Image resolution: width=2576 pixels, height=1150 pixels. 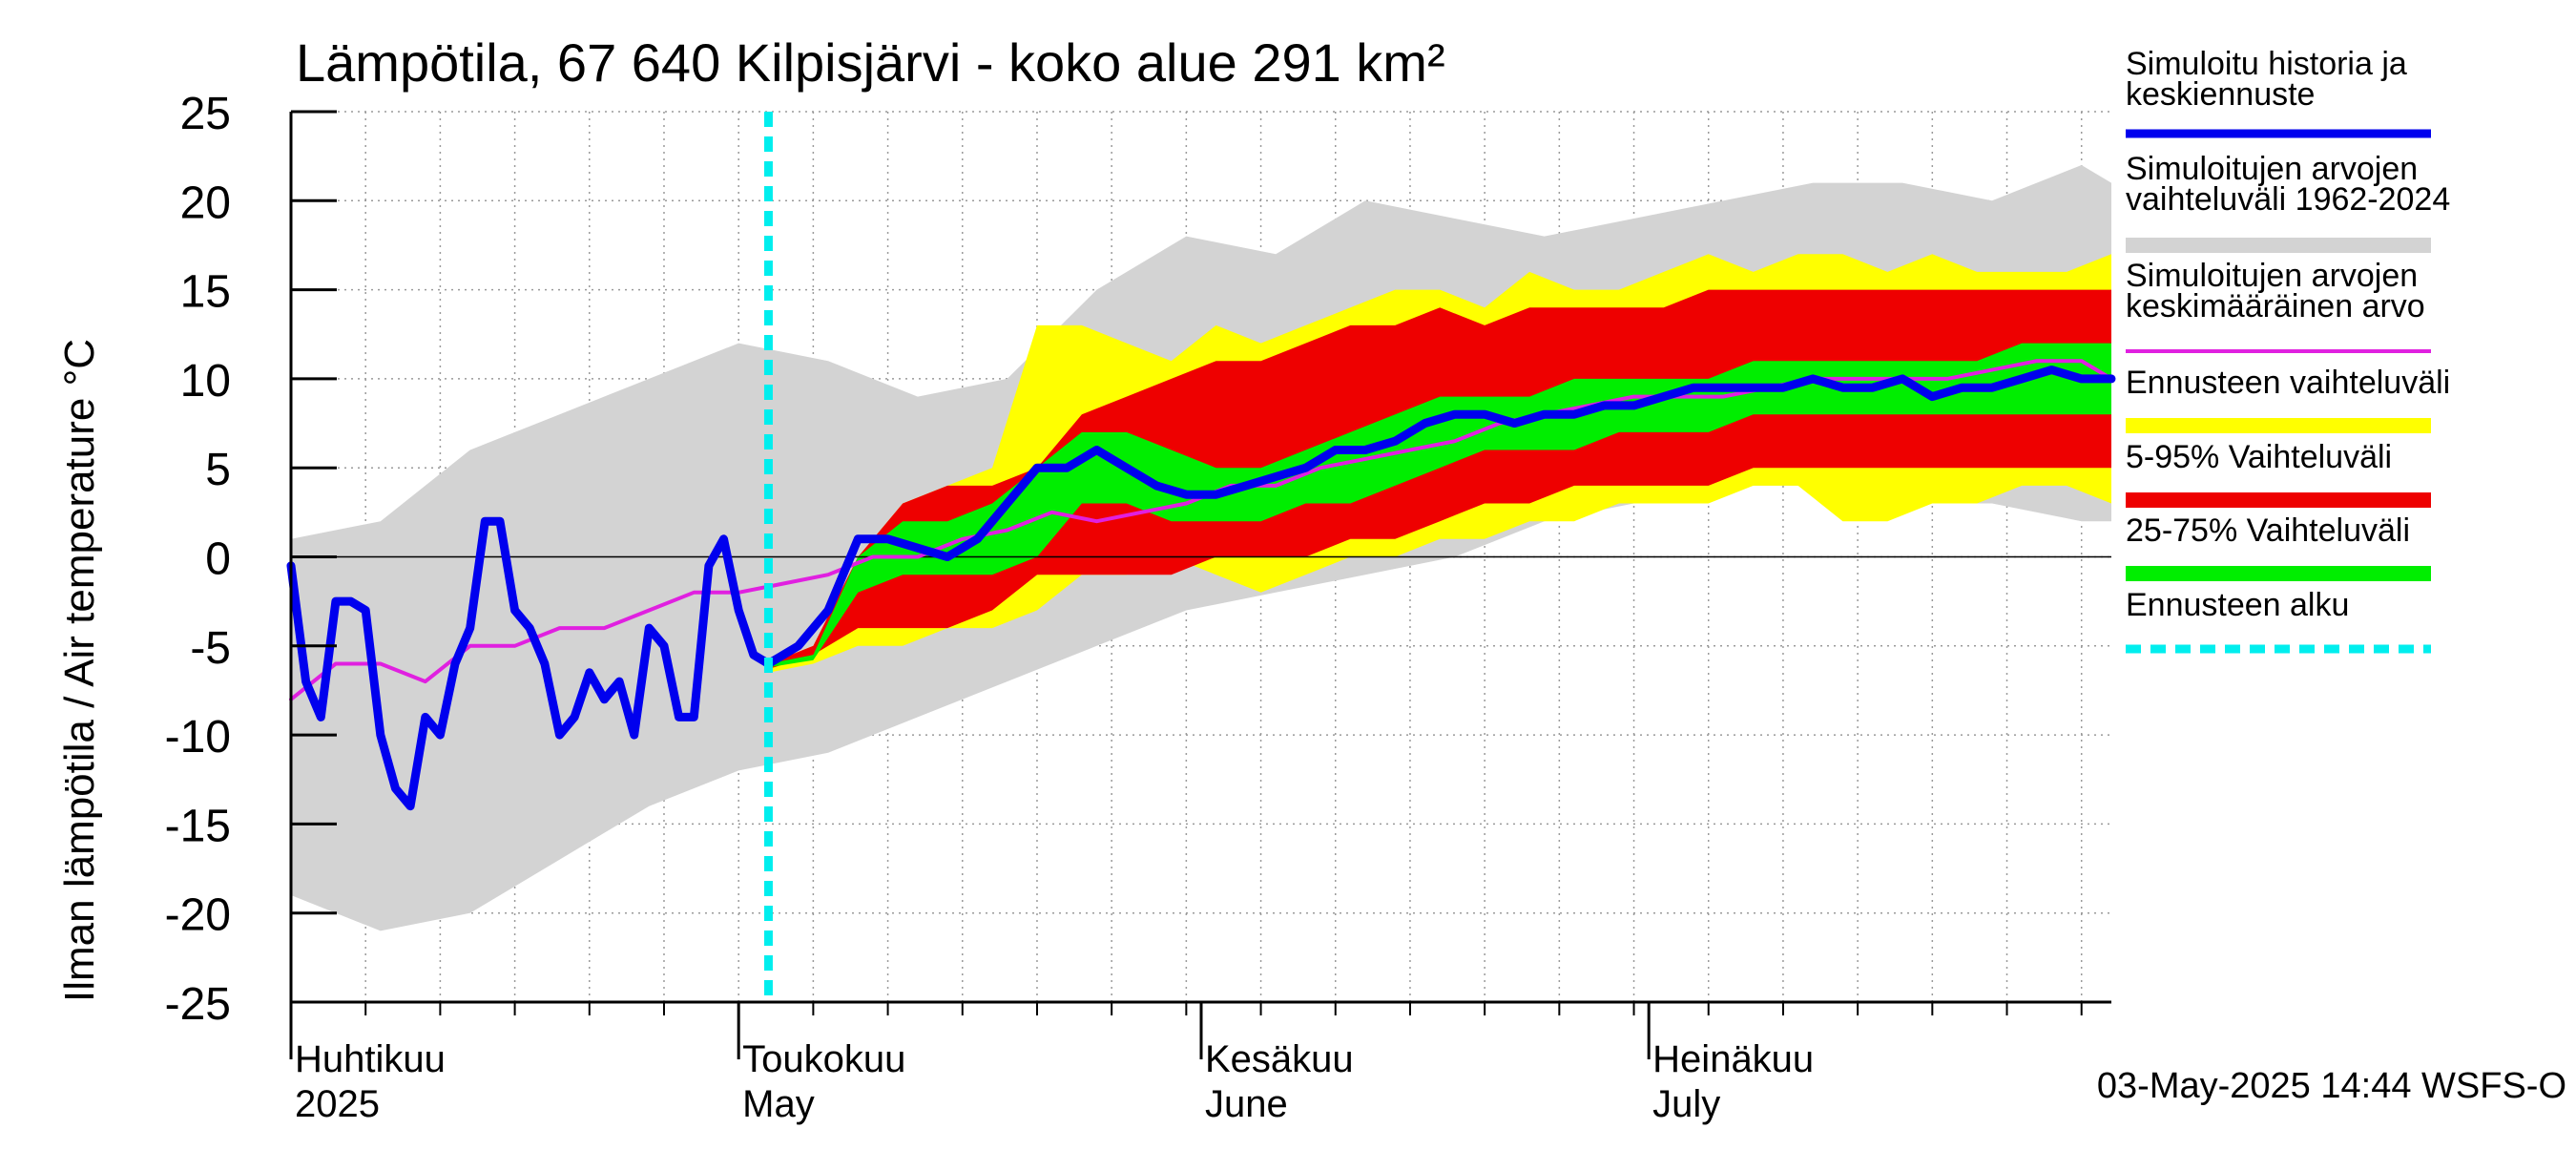 What do you see at coordinates (218, 559) in the screenshot?
I see `y-tick-label: 0` at bounding box center [218, 559].